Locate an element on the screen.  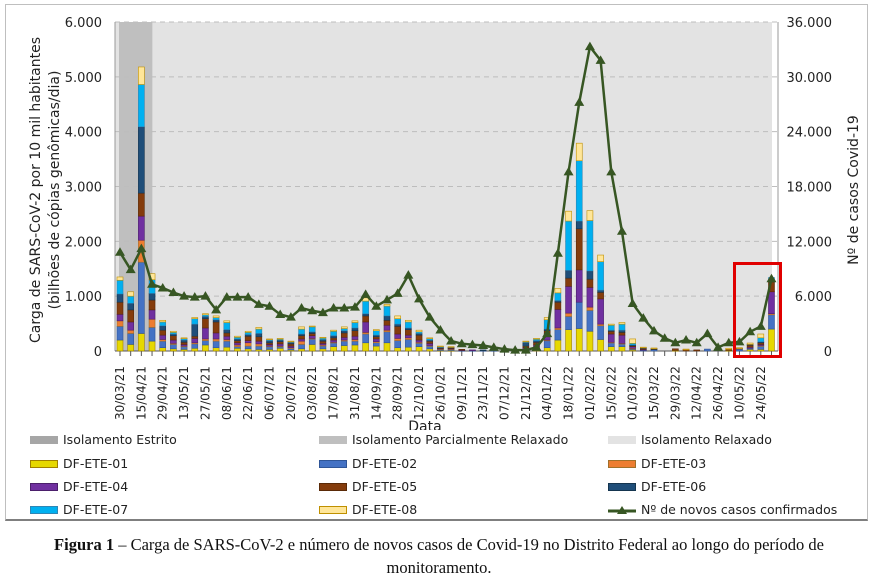
x-tick-label: 12/10/21 is located at coordinates (419, 393).